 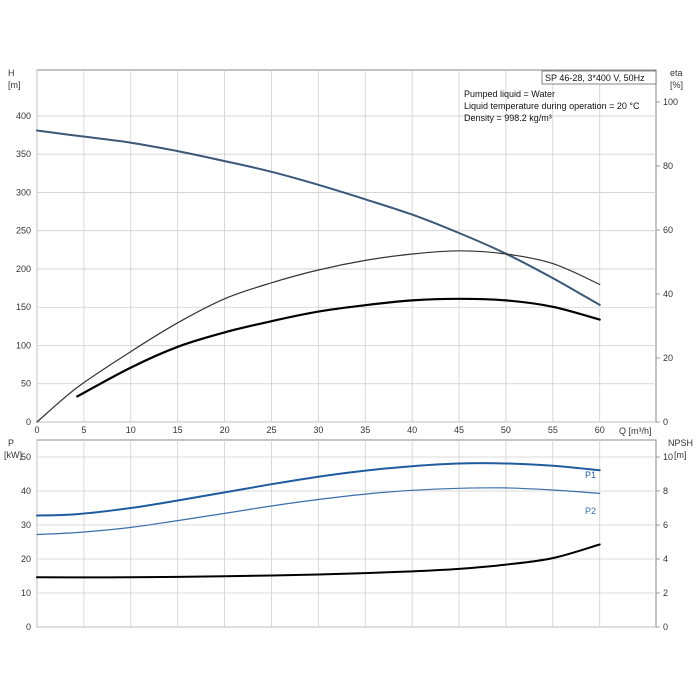 What do you see at coordinates (83, 430) in the screenshot?
I see `top-x-tick-label: 5` at bounding box center [83, 430].